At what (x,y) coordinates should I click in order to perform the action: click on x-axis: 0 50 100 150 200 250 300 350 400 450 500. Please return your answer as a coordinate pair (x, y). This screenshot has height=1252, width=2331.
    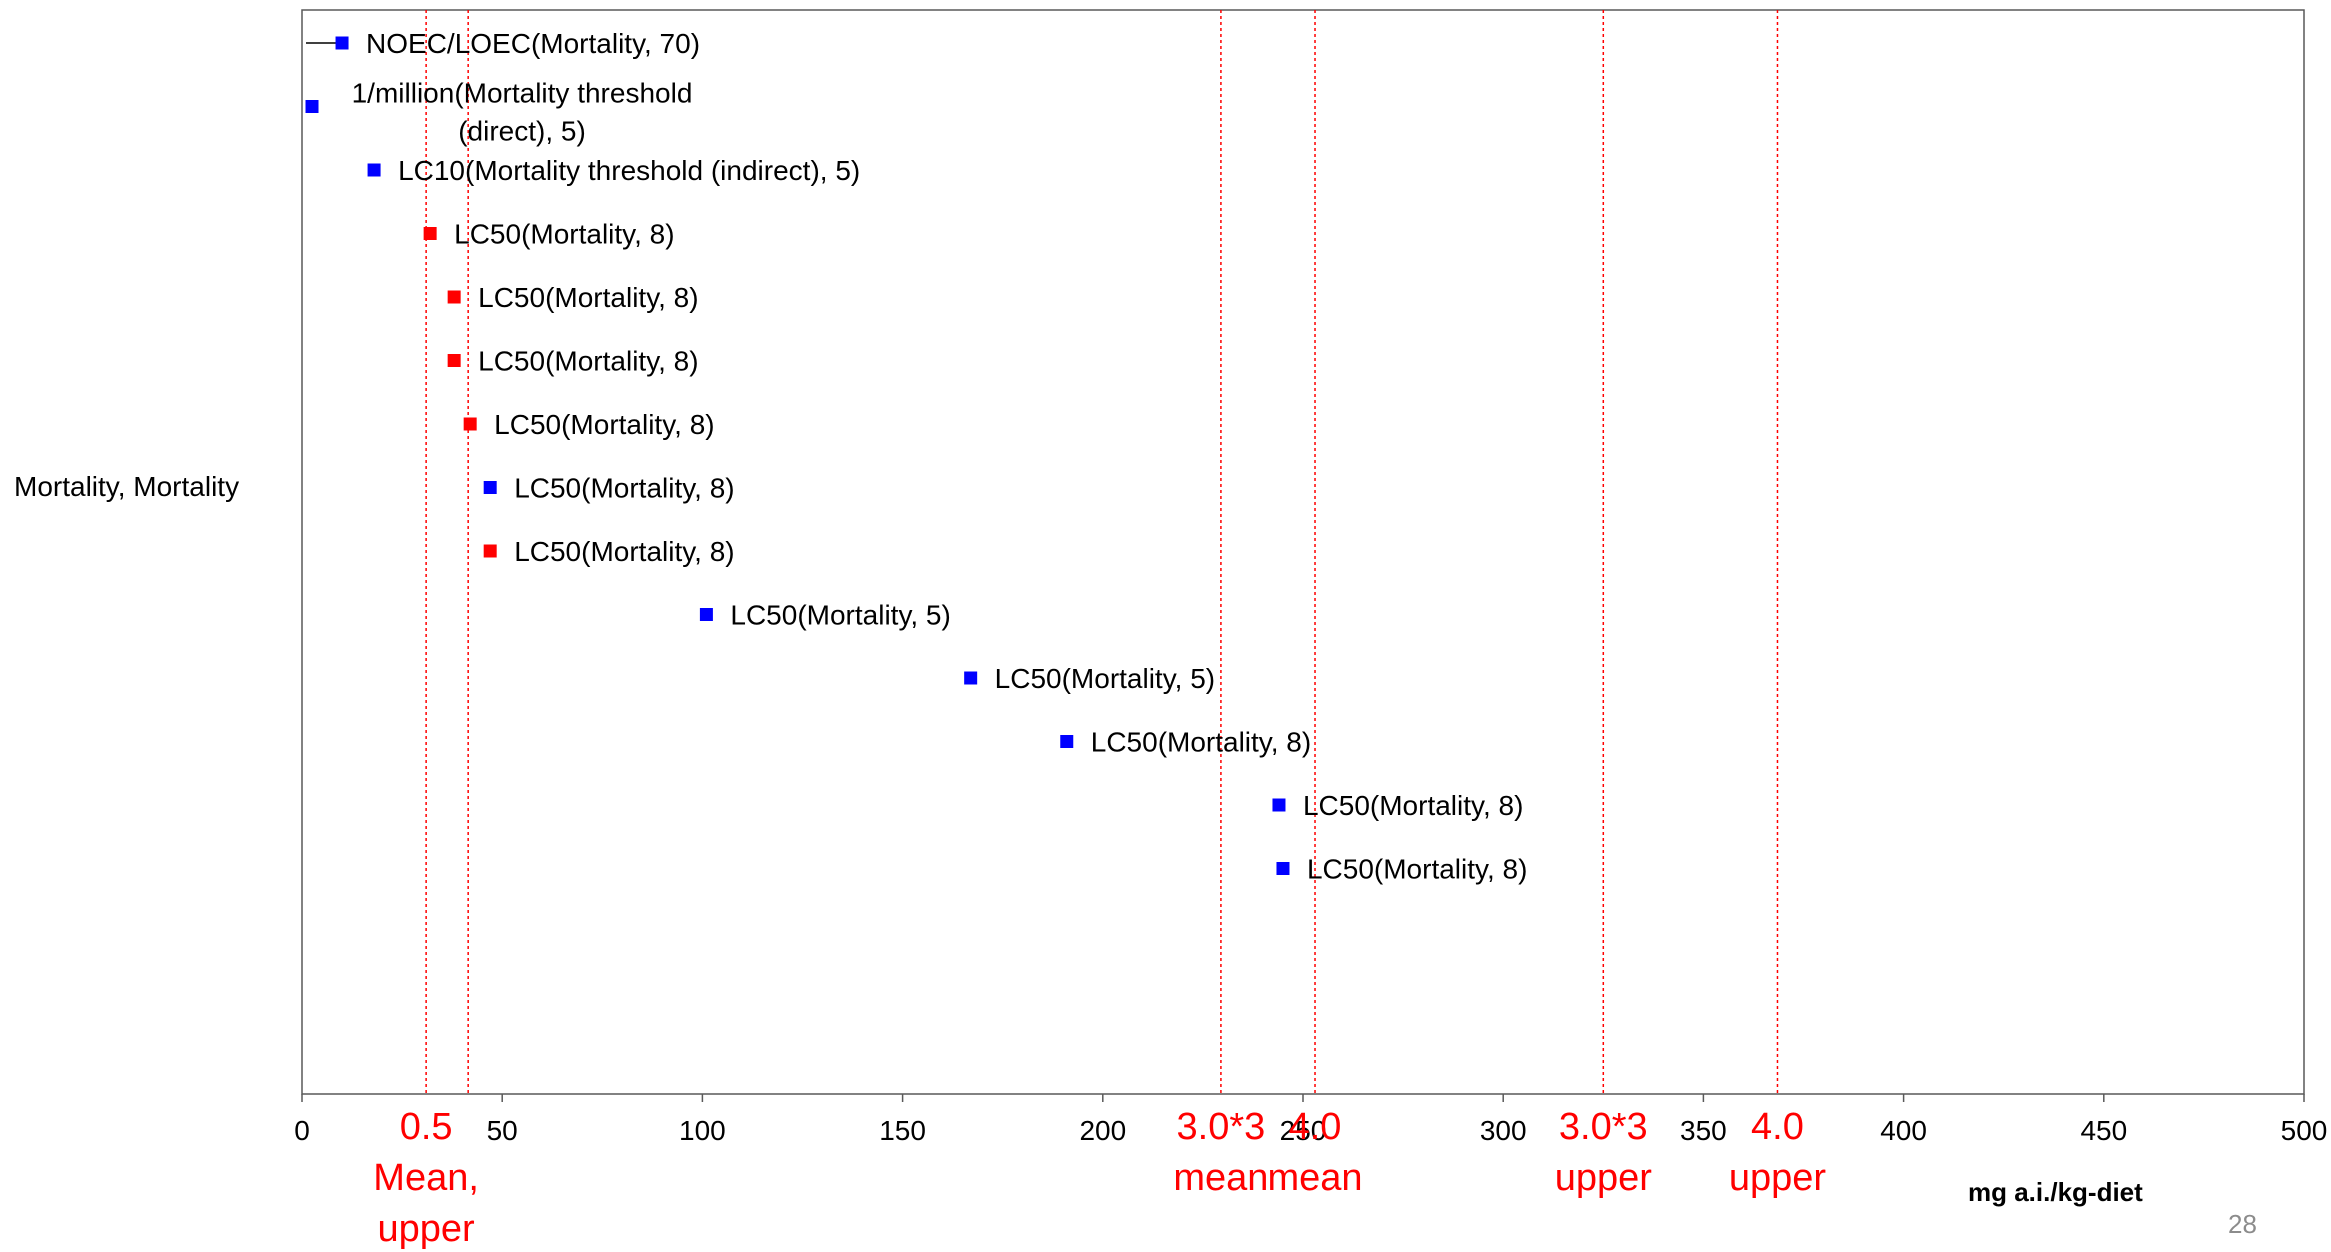
    Looking at the image, I should click on (1310, 1120).